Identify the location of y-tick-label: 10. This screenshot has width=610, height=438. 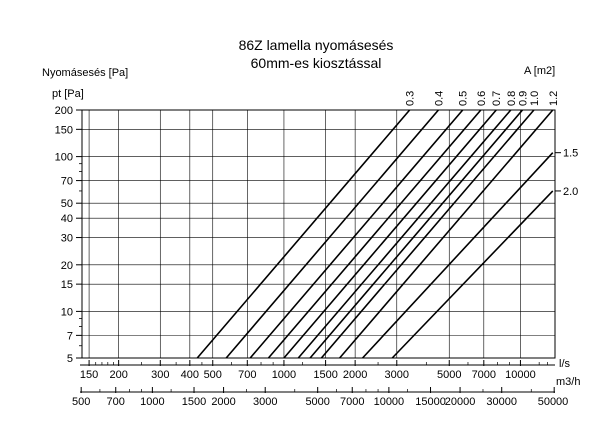
(67, 312).